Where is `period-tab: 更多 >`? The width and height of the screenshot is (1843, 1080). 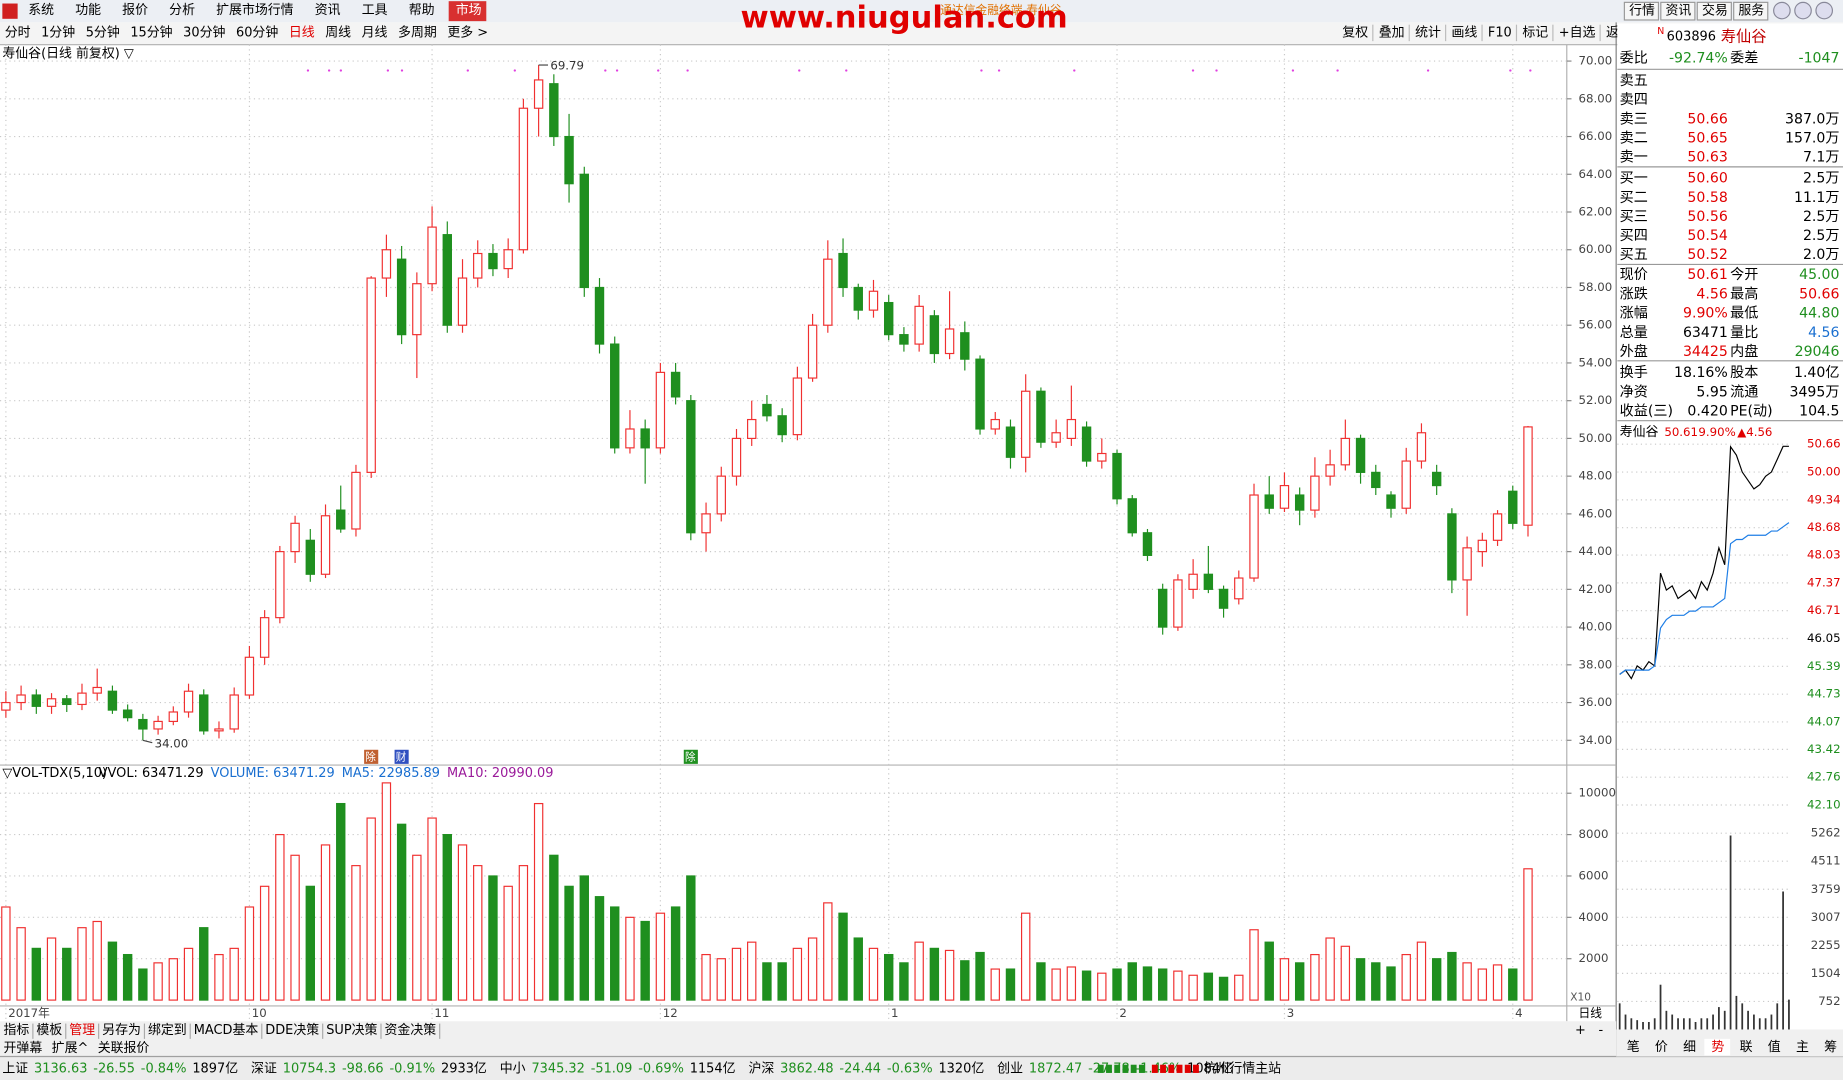
period-tab: 更多 > is located at coordinates (467, 32).